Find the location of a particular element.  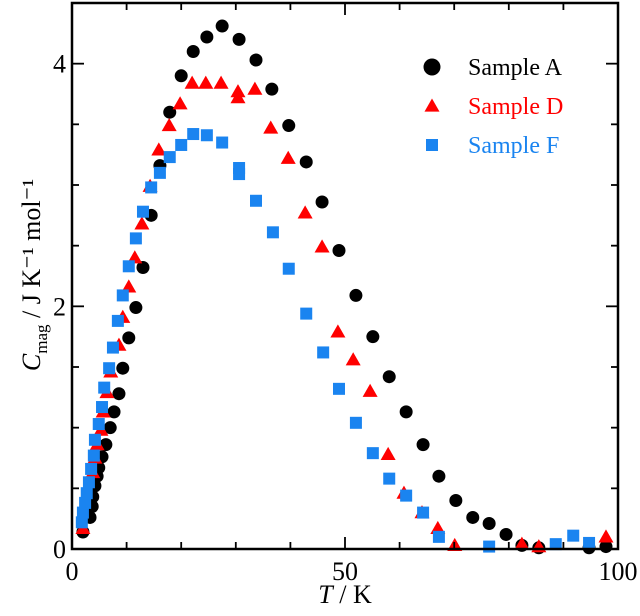

y-tick-label: 0 is located at coordinates (59, 549).